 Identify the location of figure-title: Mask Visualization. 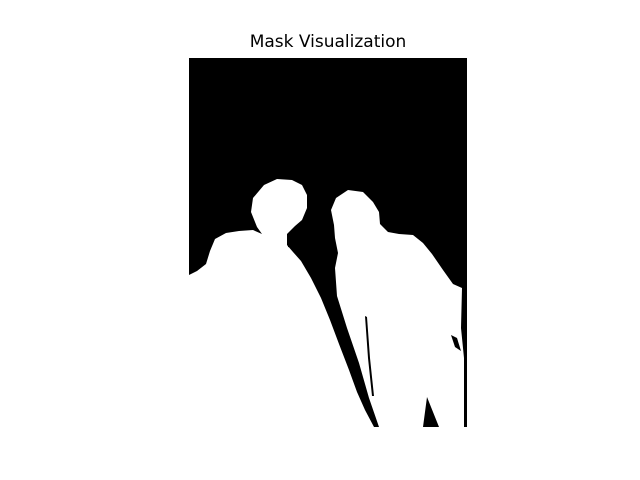
(328, 42).